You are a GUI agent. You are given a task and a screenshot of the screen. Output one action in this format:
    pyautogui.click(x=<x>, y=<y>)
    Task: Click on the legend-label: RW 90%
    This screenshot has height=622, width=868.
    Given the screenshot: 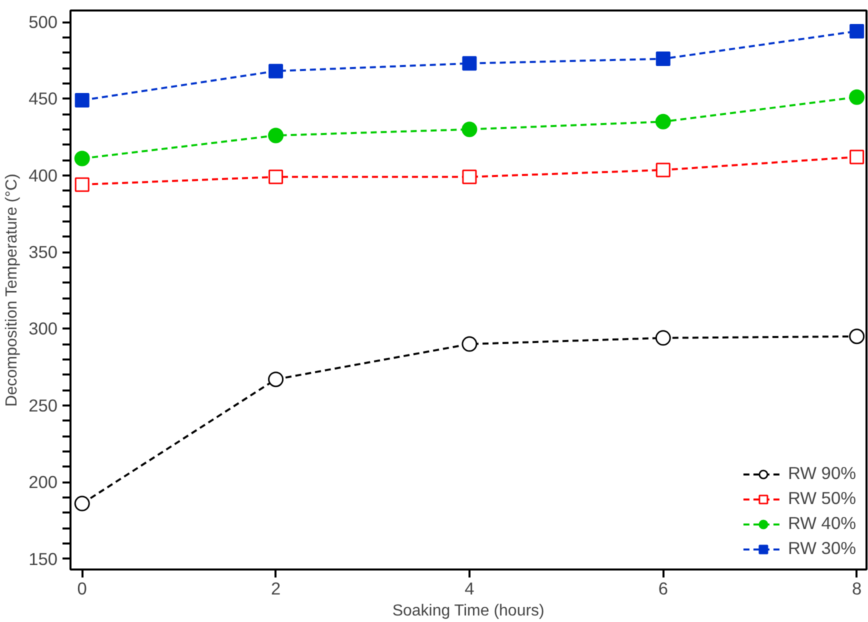 What is the action you would take?
    pyautogui.click(x=822, y=473)
    